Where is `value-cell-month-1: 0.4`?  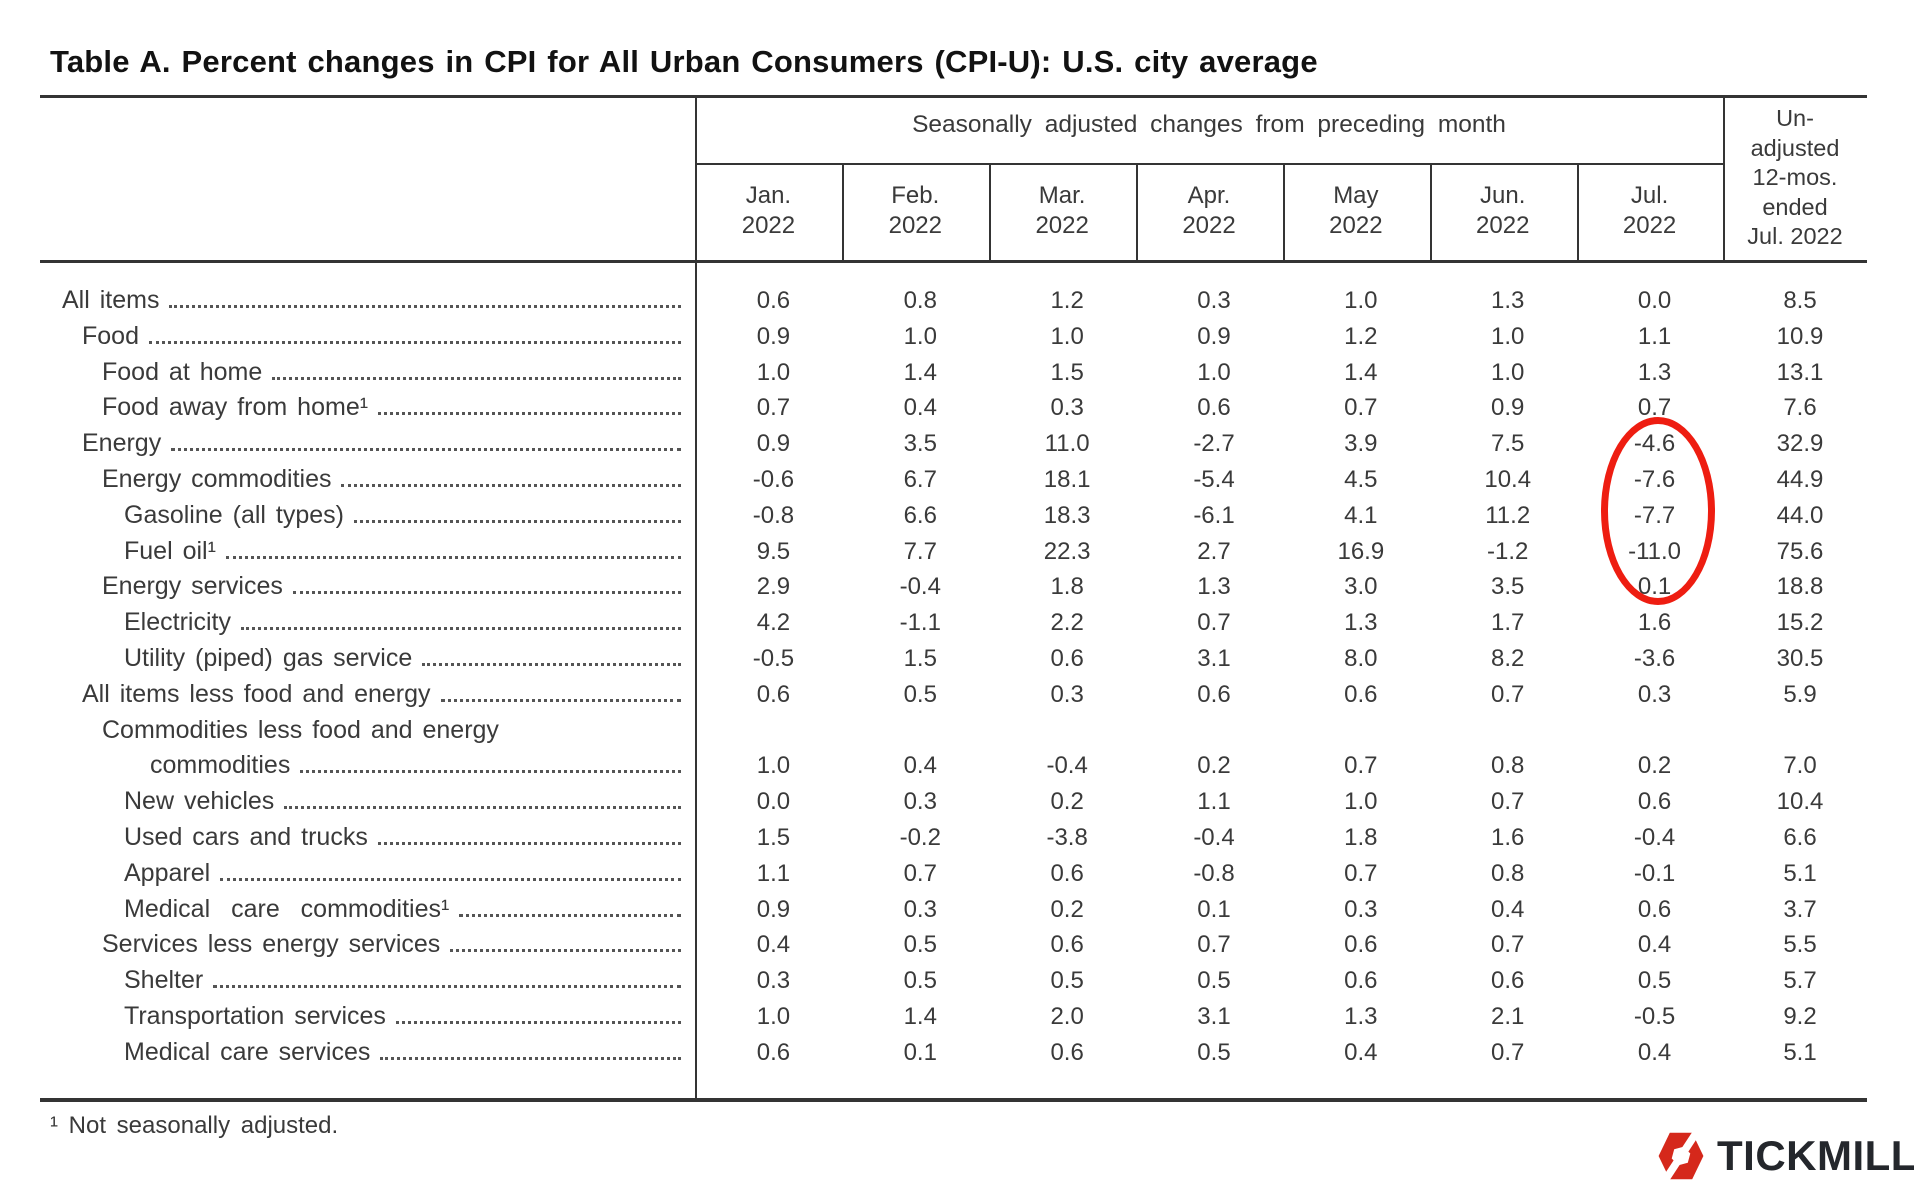
value-cell-month-1: 0.4 is located at coordinates (773, 945).